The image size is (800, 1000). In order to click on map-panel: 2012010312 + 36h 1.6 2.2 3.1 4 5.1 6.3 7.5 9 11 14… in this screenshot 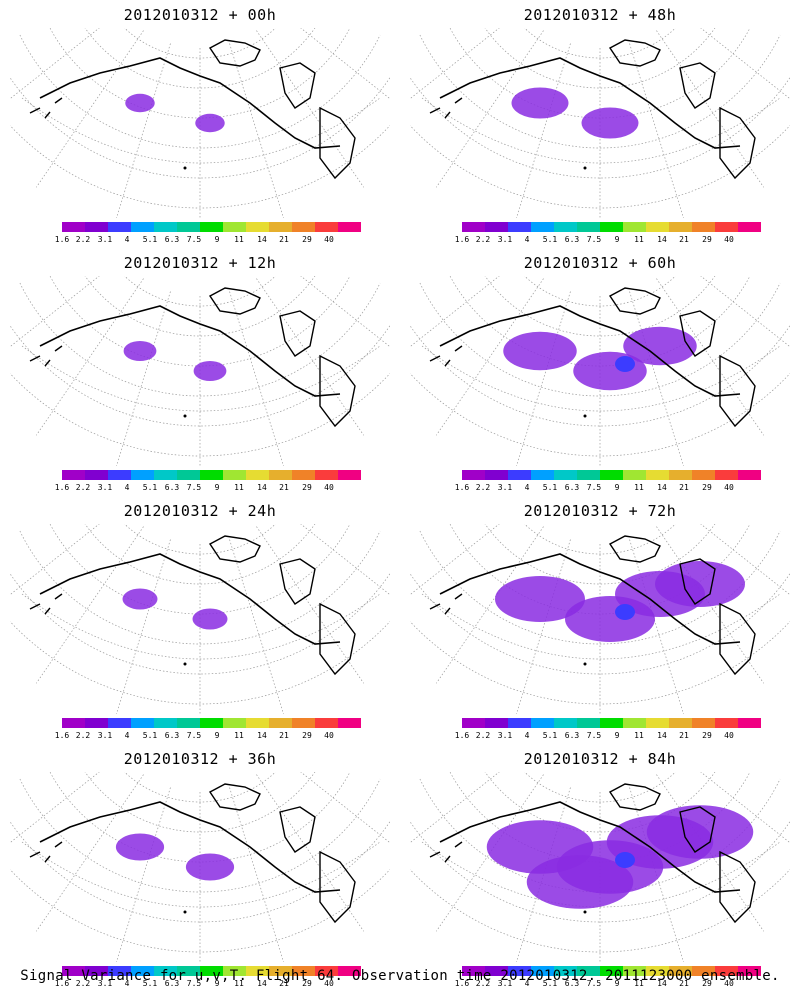, I will do `click(200, 868)`.